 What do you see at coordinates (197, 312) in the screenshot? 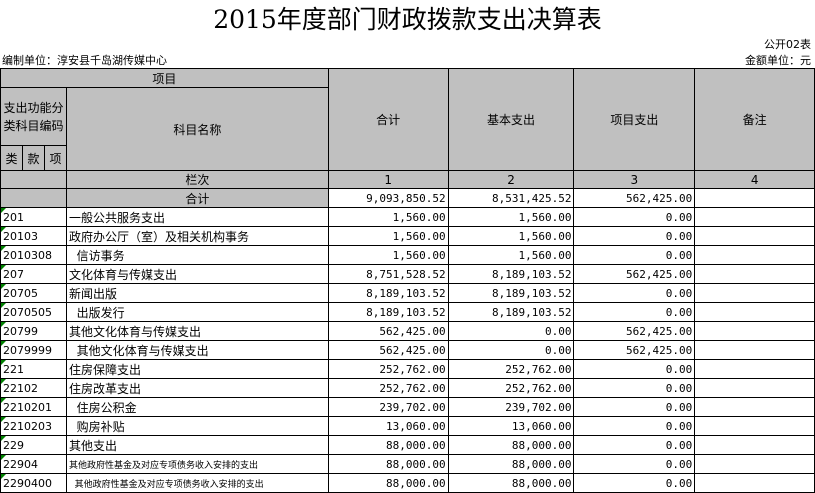
I see `row-subject-name: 出版发行` at bounding box center [197, 312].